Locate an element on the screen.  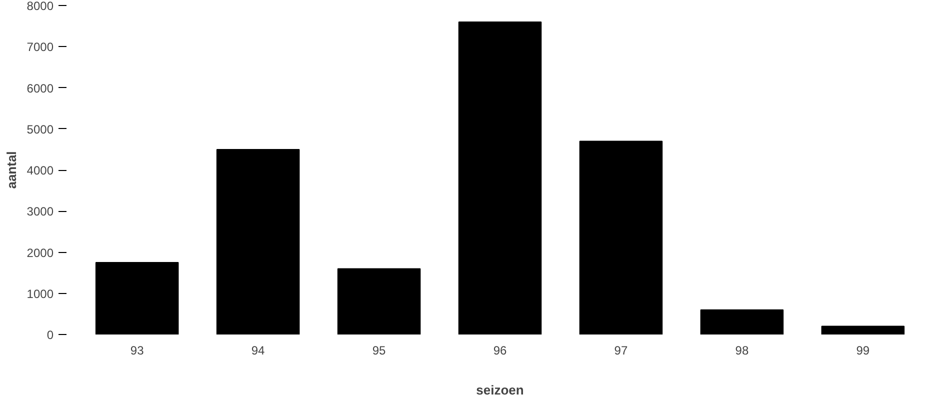
y-tick-label: 4000 is located at coordinates (40, 171).